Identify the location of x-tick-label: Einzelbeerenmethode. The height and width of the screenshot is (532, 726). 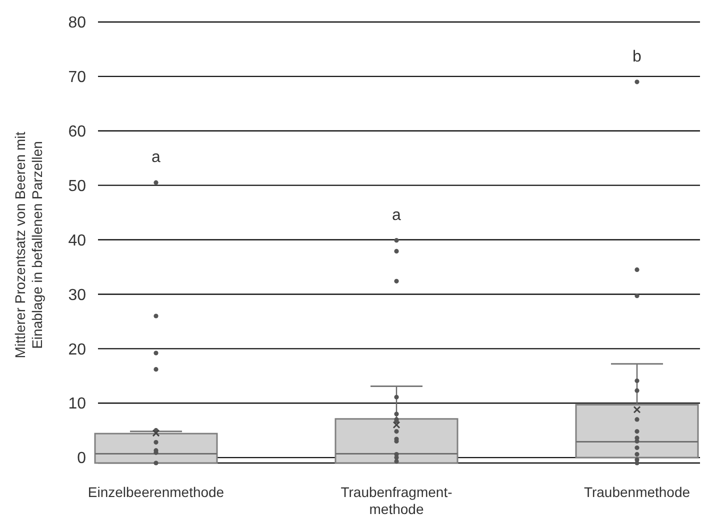
(156, 492).